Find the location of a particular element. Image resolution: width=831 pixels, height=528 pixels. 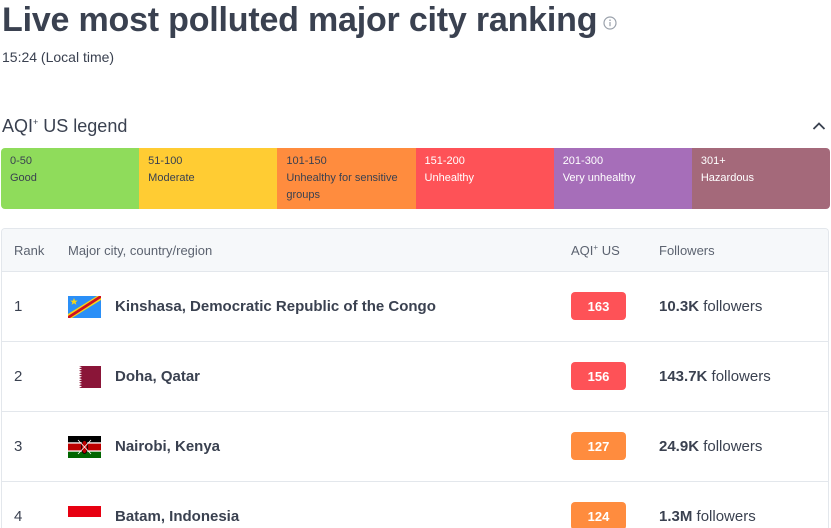

header-city: Major city, country/region is located at coordinates (140, 250).